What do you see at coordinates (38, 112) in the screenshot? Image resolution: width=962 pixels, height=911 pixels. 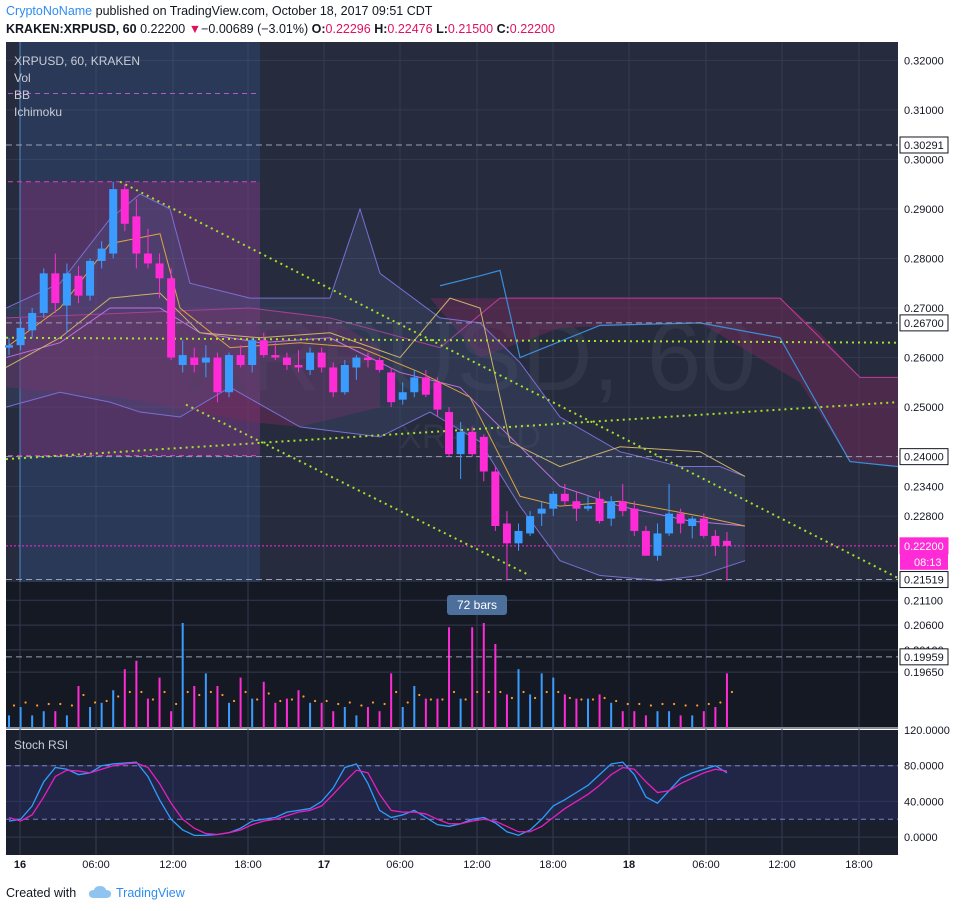 I see `legend-ichimoku: Ichimoku` at bounding box center [38, 112].